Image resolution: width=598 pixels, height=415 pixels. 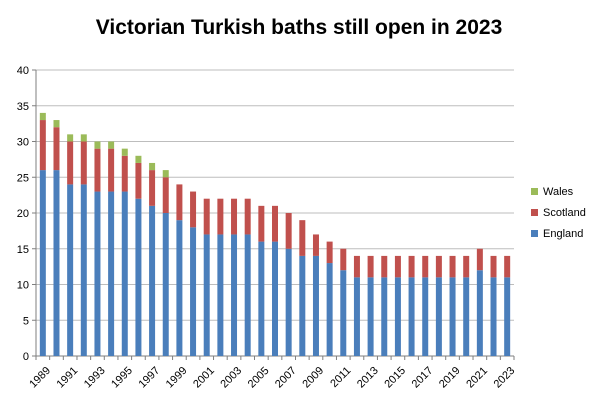 What do you see at coordinates (395, 378) in the screenshot?
I see `x-tick-label: 2015` at bounding box center [395, 378].